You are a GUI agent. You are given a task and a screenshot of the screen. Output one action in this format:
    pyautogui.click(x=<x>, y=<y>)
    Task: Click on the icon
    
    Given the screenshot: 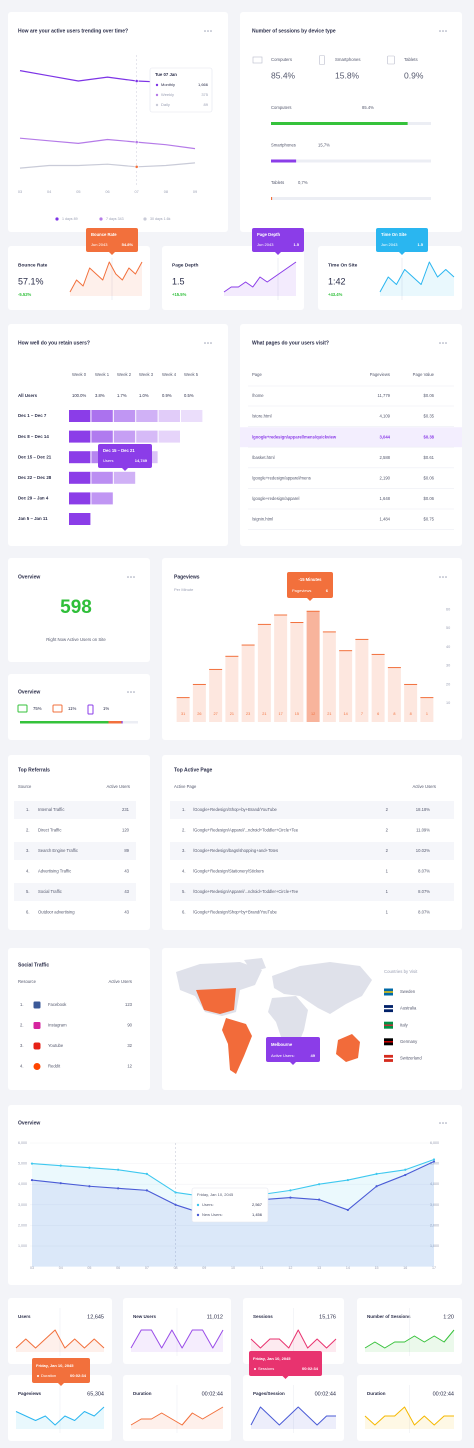 What is the action you would take?
    pyautogui.click(x=257, y=60)
    